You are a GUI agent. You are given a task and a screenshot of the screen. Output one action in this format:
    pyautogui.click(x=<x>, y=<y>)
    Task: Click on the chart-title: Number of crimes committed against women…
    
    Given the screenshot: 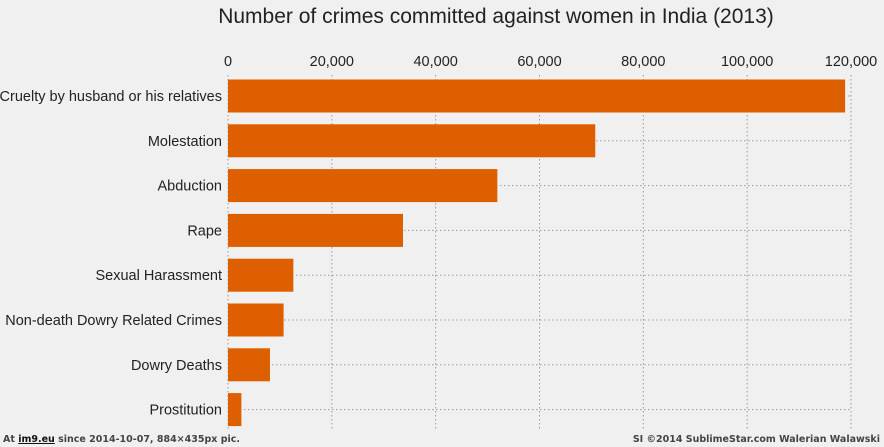 What is the action you would take?
    pyautogui.click(x=496, y=16)
    